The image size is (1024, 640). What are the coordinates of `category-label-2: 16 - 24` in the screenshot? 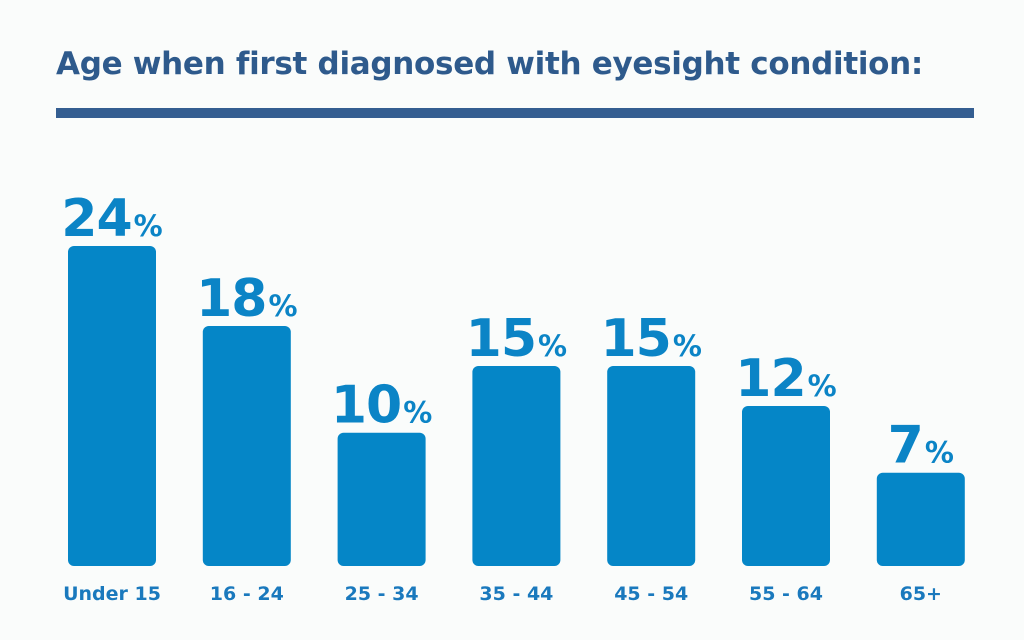 It's located at (247, 594).